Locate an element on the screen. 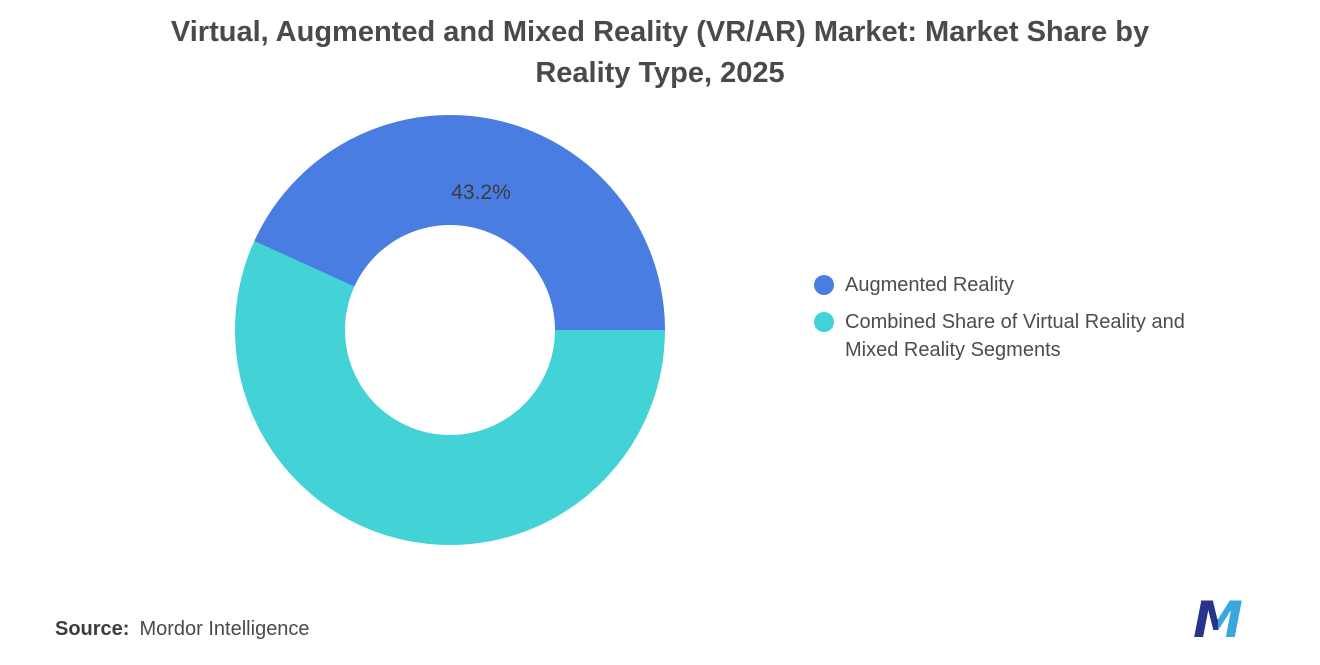 Image resolution: width=1320 pixels, height=665 pixels. mordor-logo-letter: M is located at coordinates (1218, 620).